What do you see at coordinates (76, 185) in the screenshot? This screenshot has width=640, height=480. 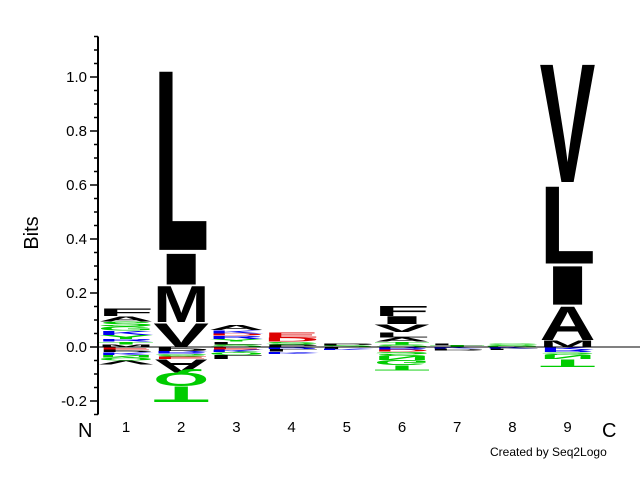 I see `y-tick-label: 0.6` at bounding box center [76, 185].